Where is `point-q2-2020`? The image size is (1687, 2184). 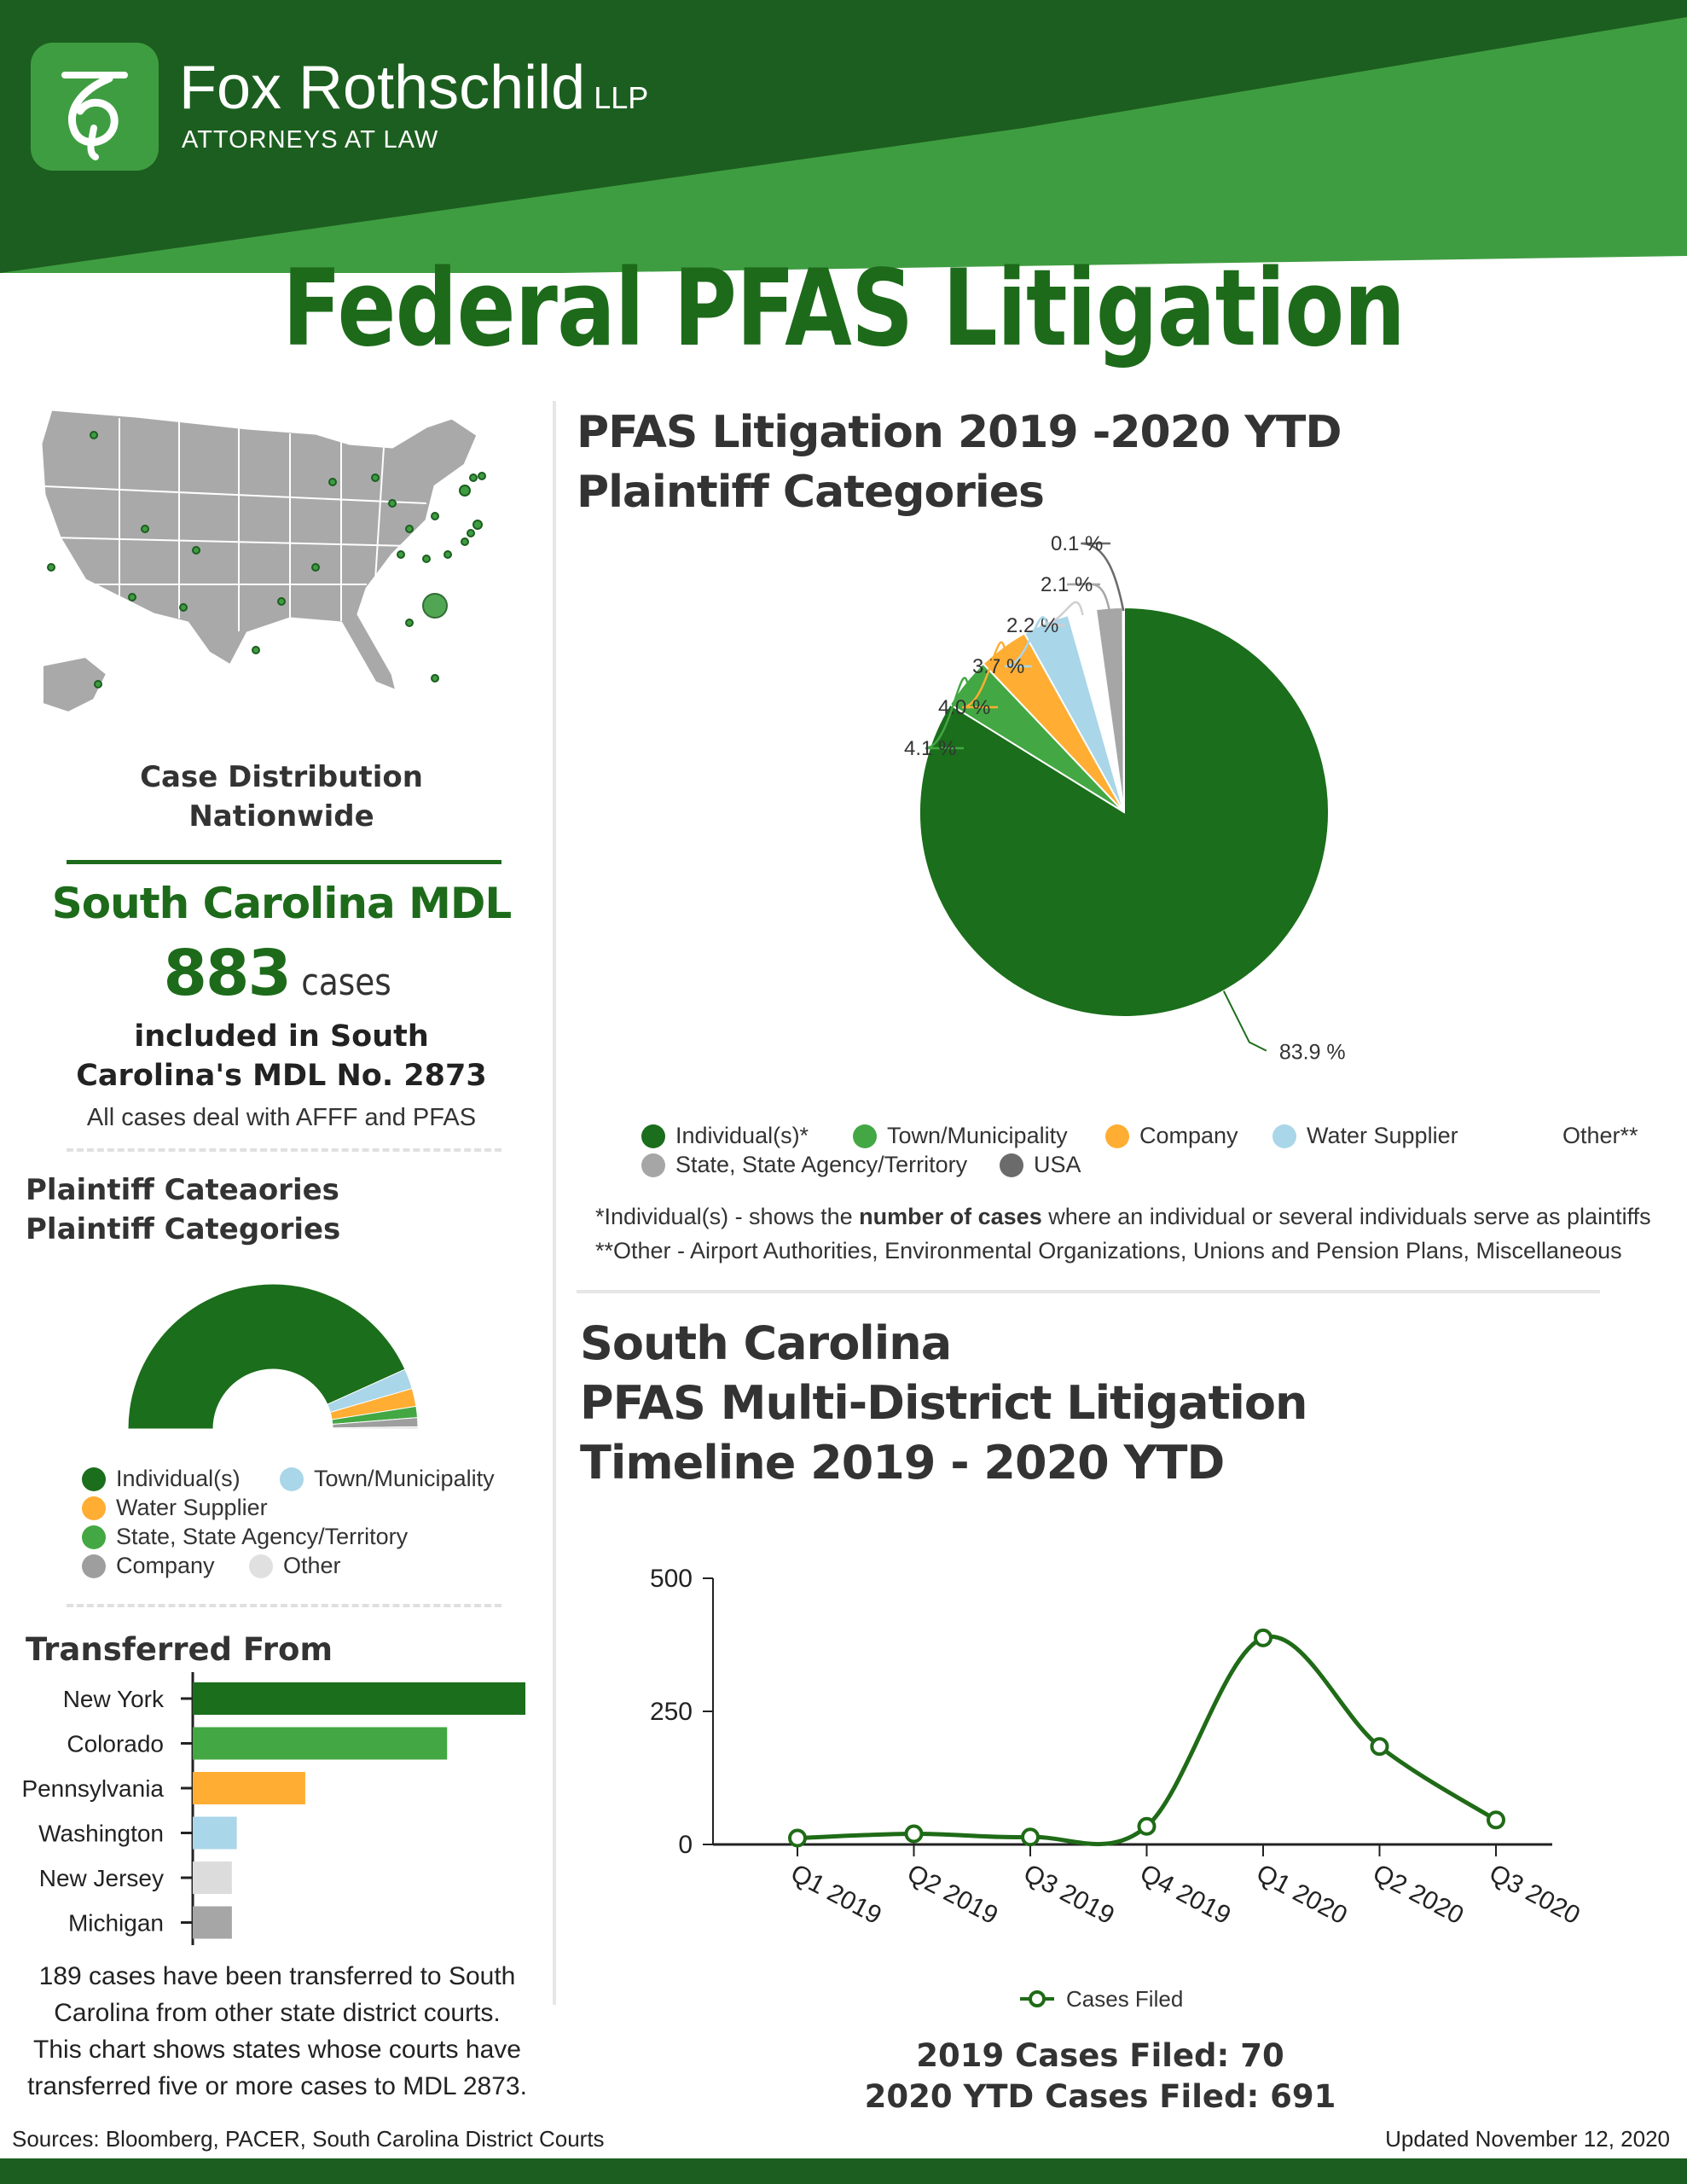 point-q2-2020 is located at coordinates (1380, 1747).